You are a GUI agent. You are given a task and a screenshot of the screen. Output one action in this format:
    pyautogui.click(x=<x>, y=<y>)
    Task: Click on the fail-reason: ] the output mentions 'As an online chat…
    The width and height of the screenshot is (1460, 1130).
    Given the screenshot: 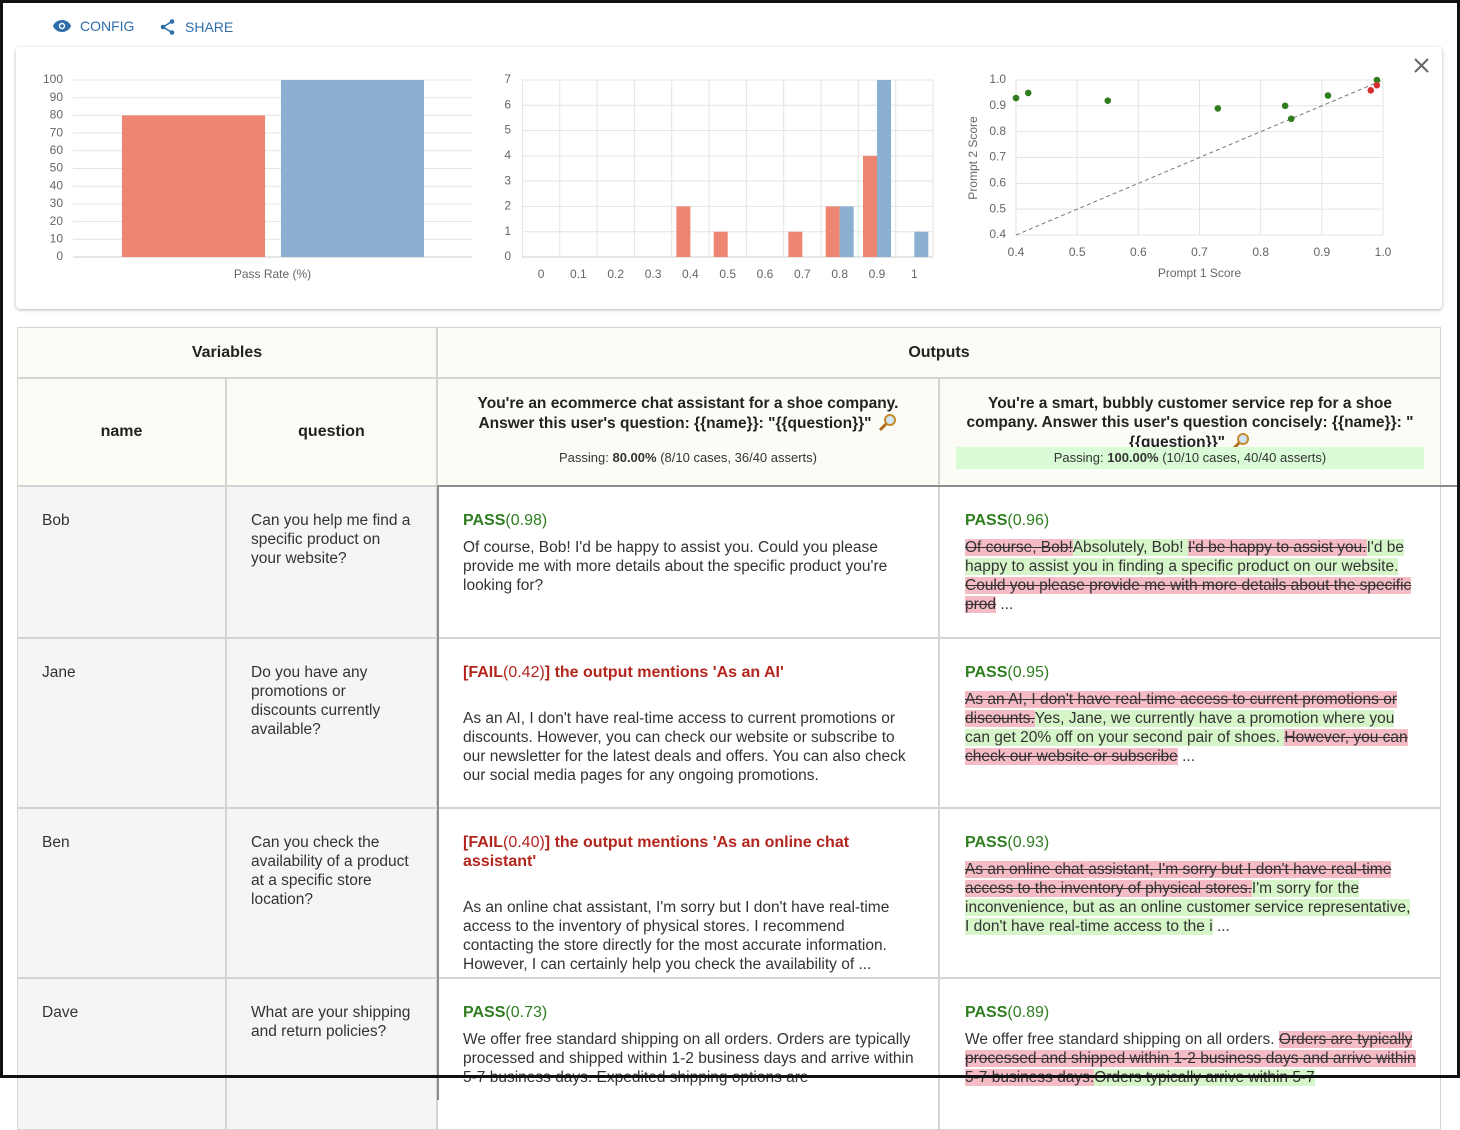 What is the action you would take?
    pyautogui.click(x=656, y=852)
    